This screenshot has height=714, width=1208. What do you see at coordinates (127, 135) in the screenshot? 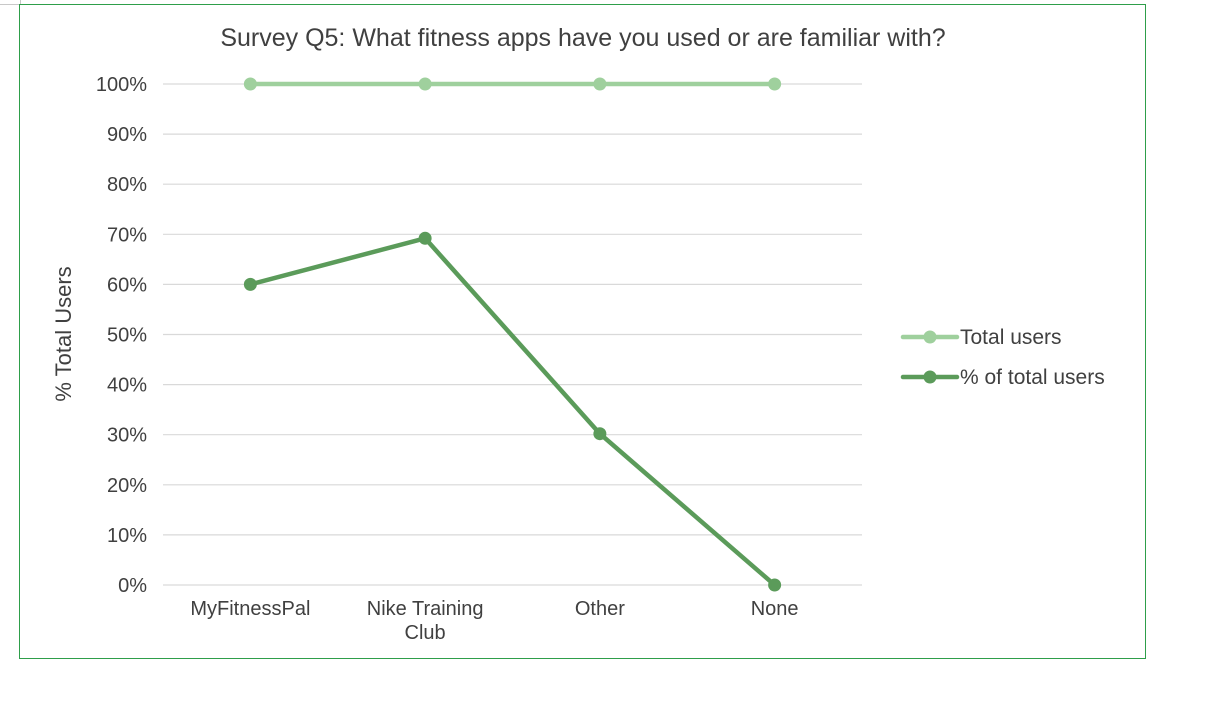
I see `y-tick-label: 90%` at bounding box center [127, 135].